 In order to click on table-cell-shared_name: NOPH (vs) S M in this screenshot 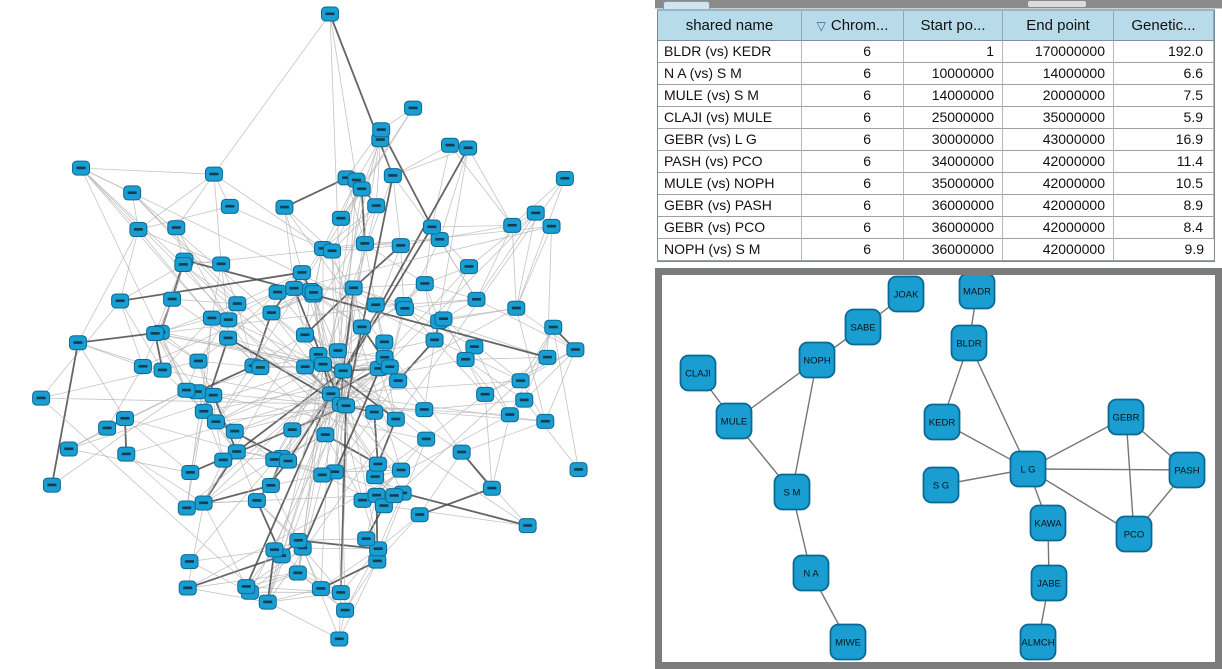, I will do `click(730, 250)`.